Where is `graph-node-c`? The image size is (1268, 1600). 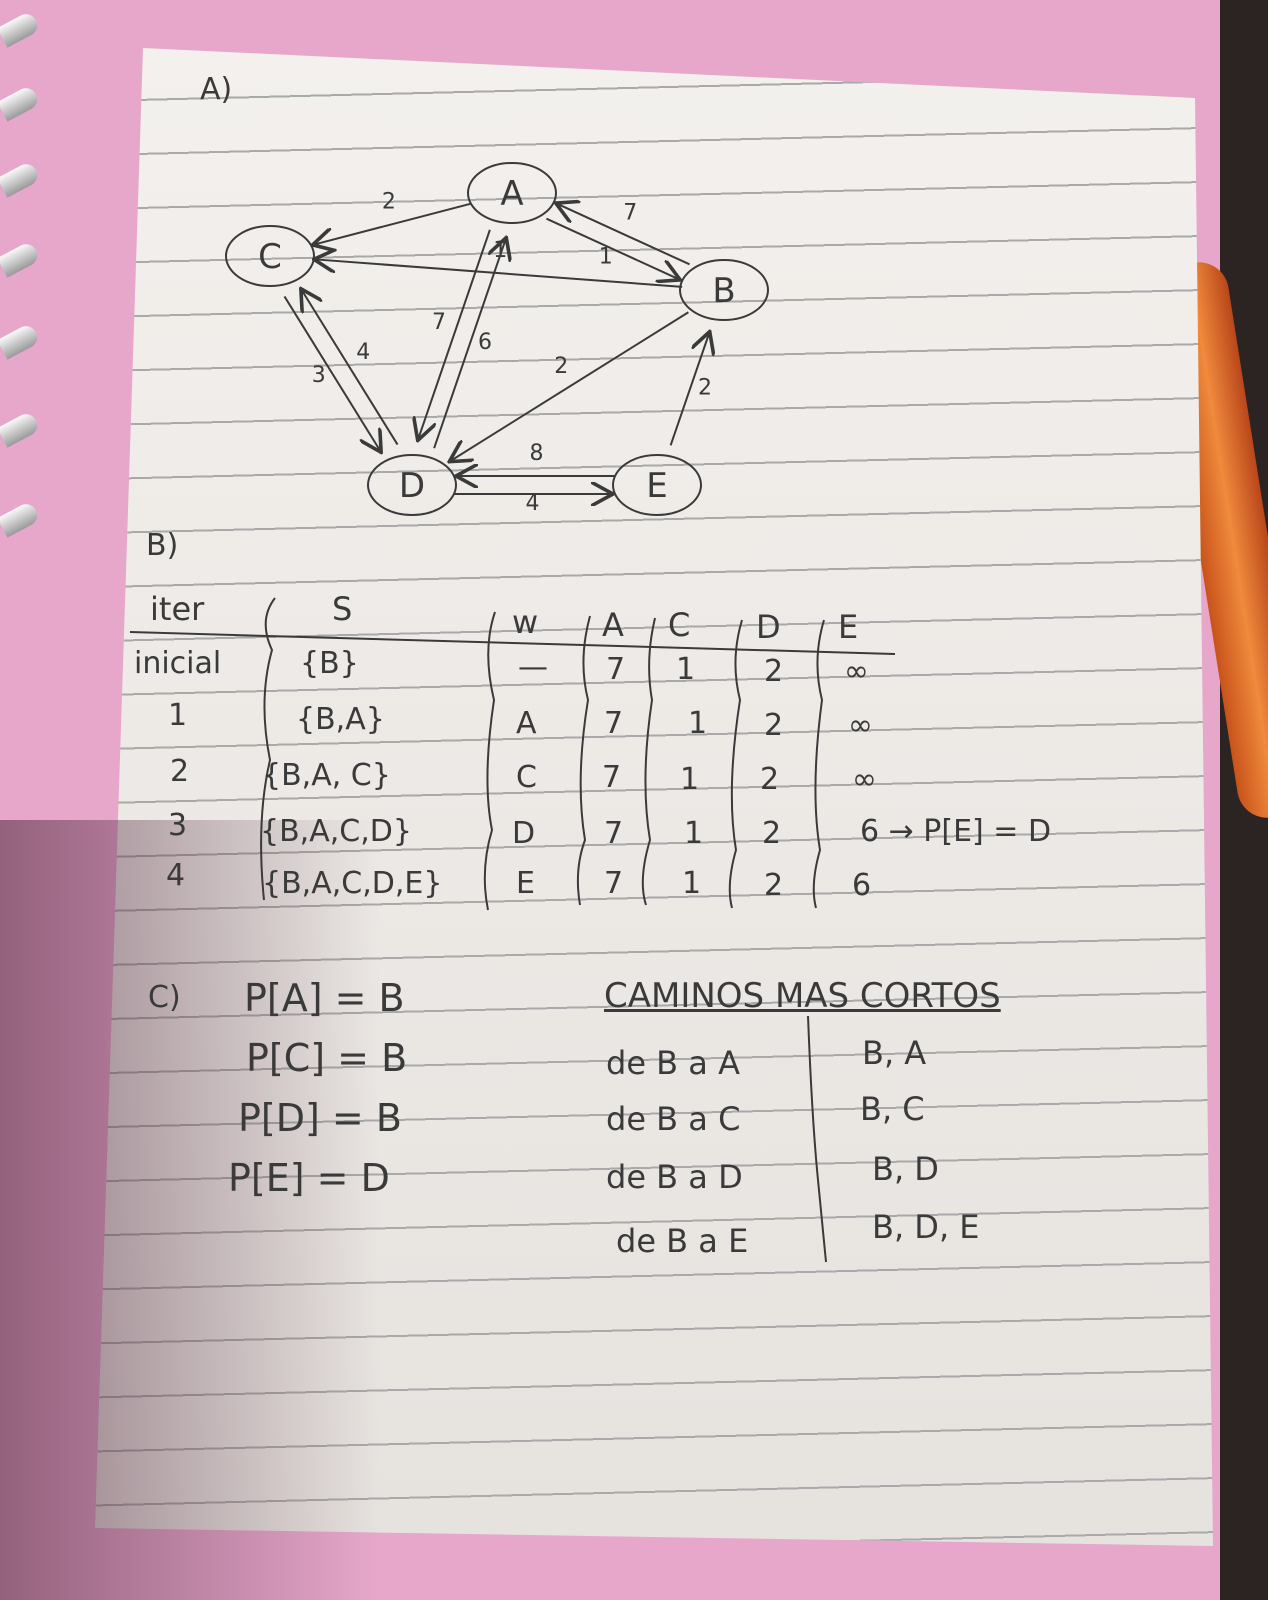
graph-node-c is located at coordinates (270, 256).